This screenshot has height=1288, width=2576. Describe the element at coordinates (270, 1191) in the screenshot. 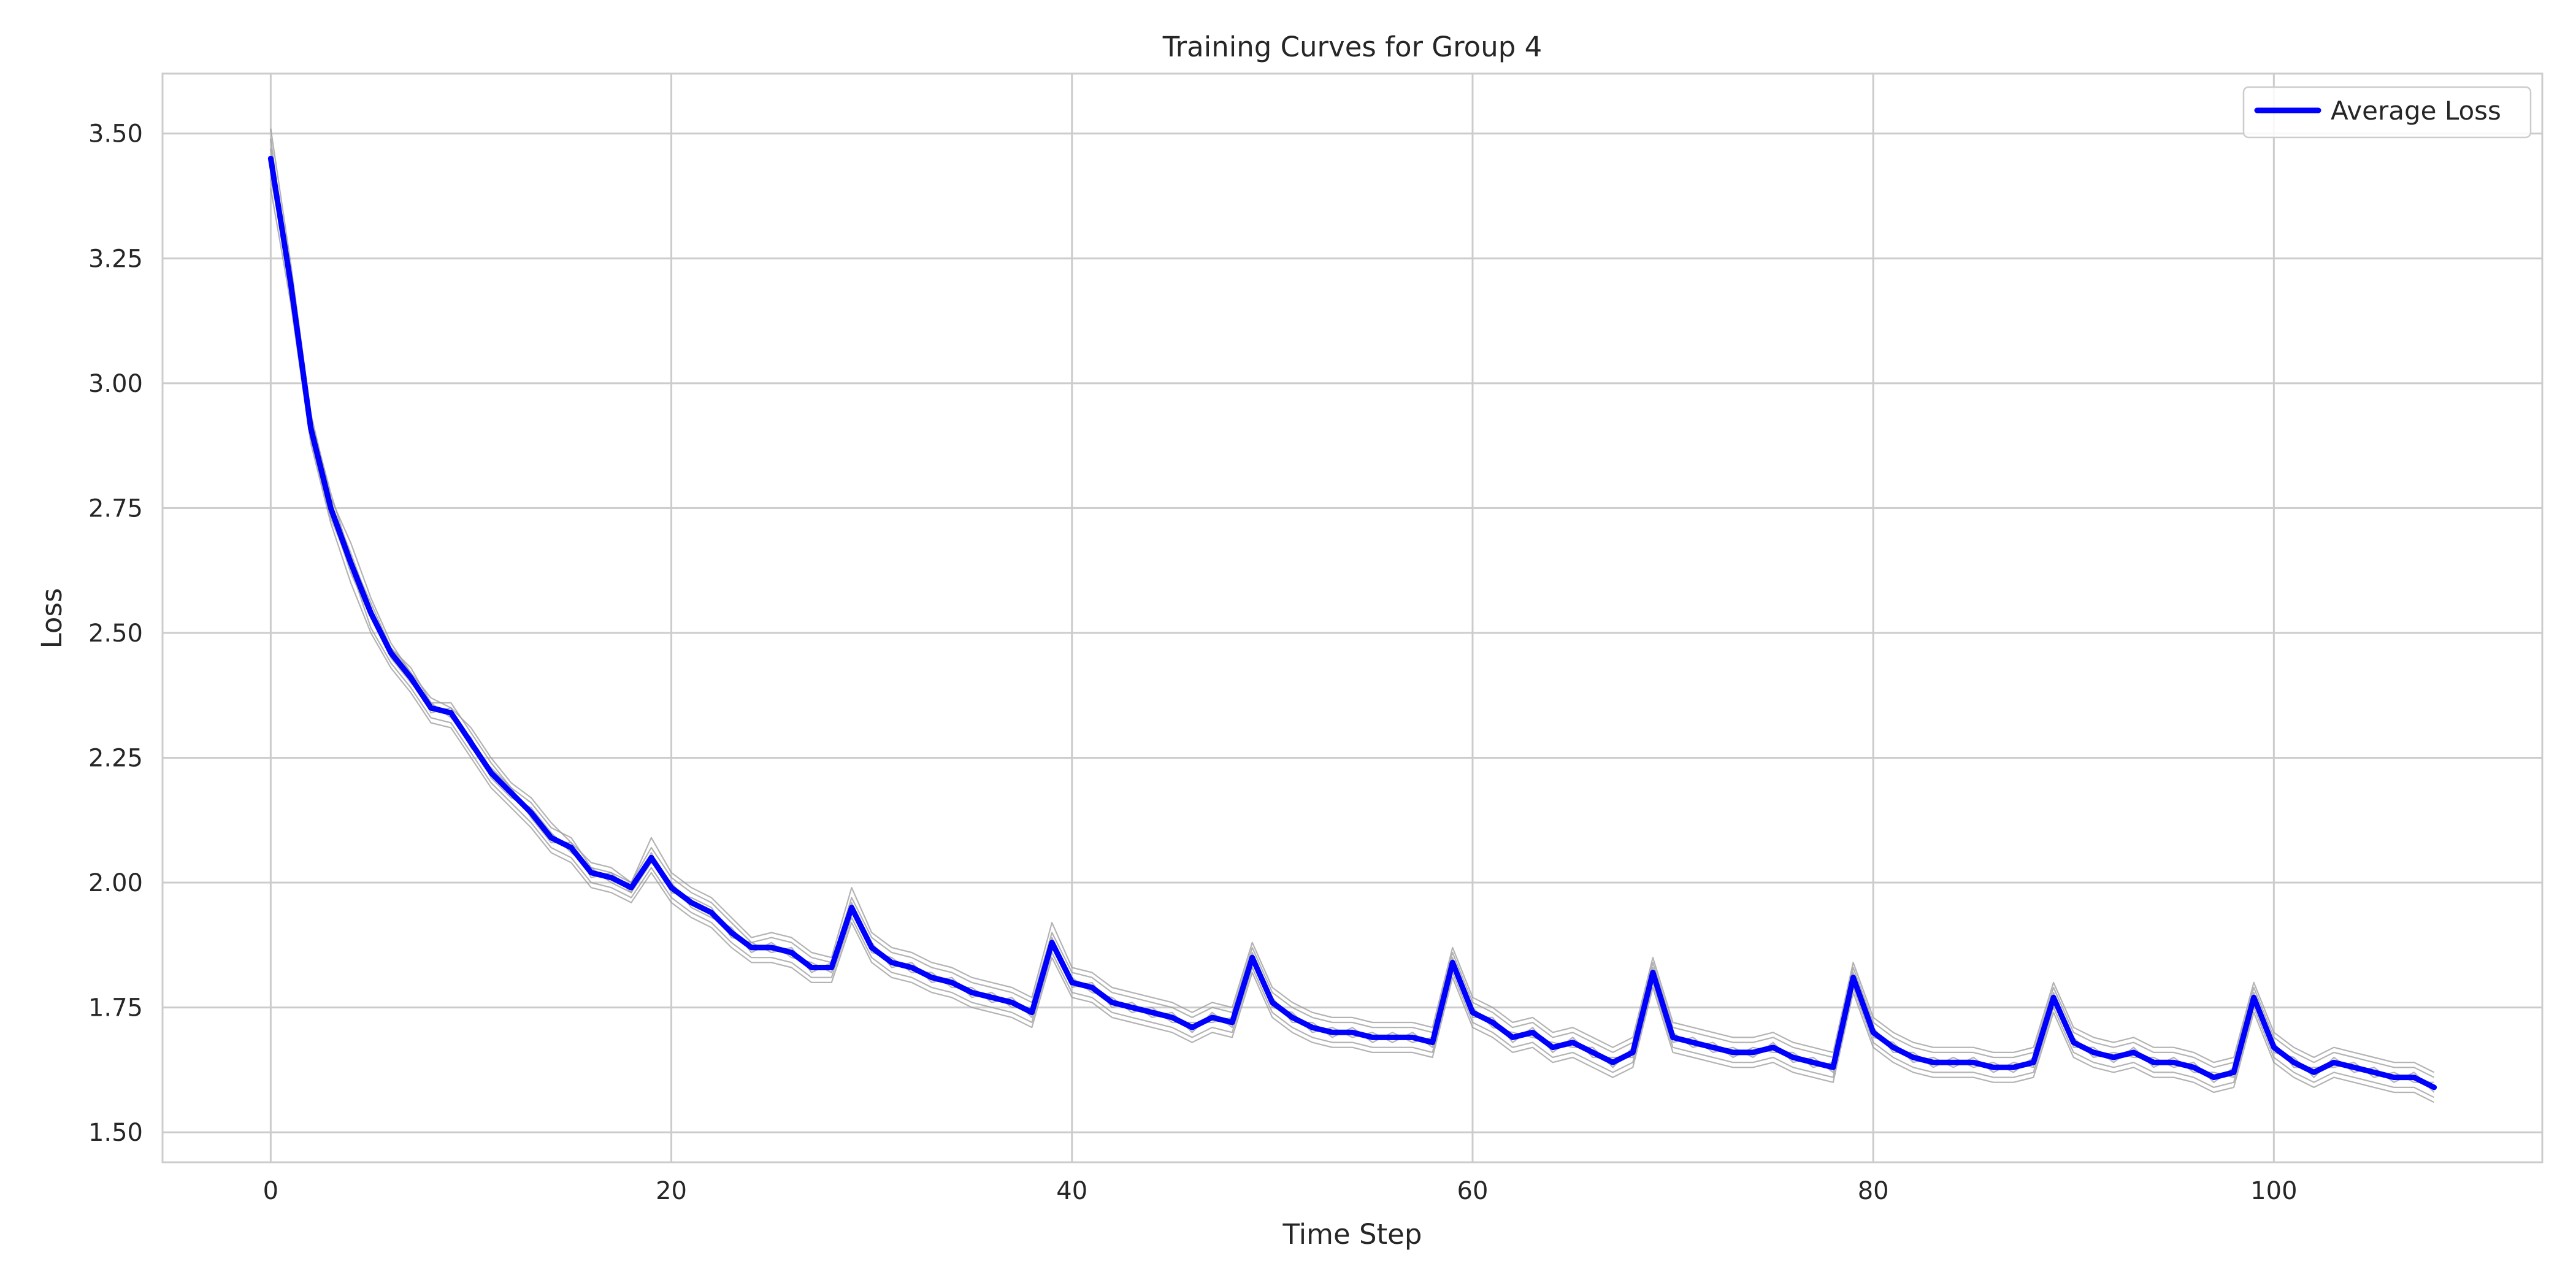

I see `x-tick-label: 0` at that location.